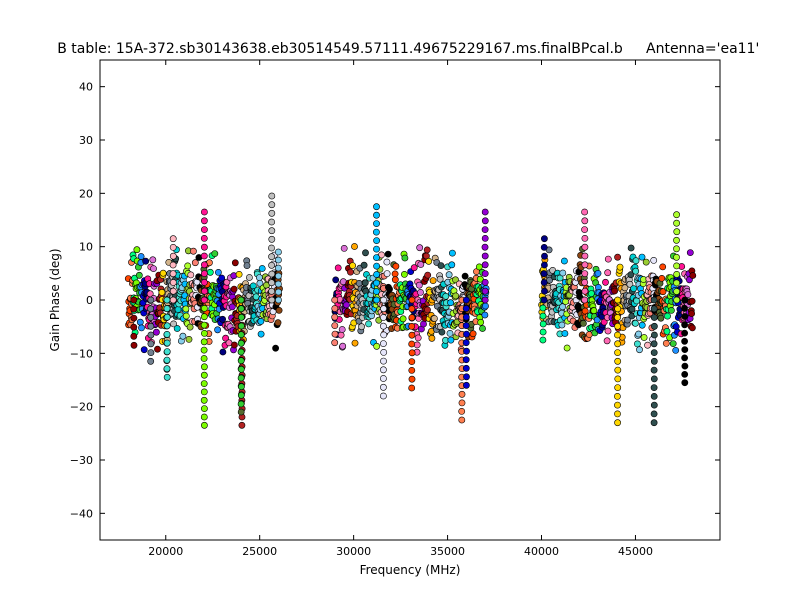  What do you see at coordinates (89, 300) in the screenshot?
I see `y-tick-label: 0` at bounding box center [89, 300].